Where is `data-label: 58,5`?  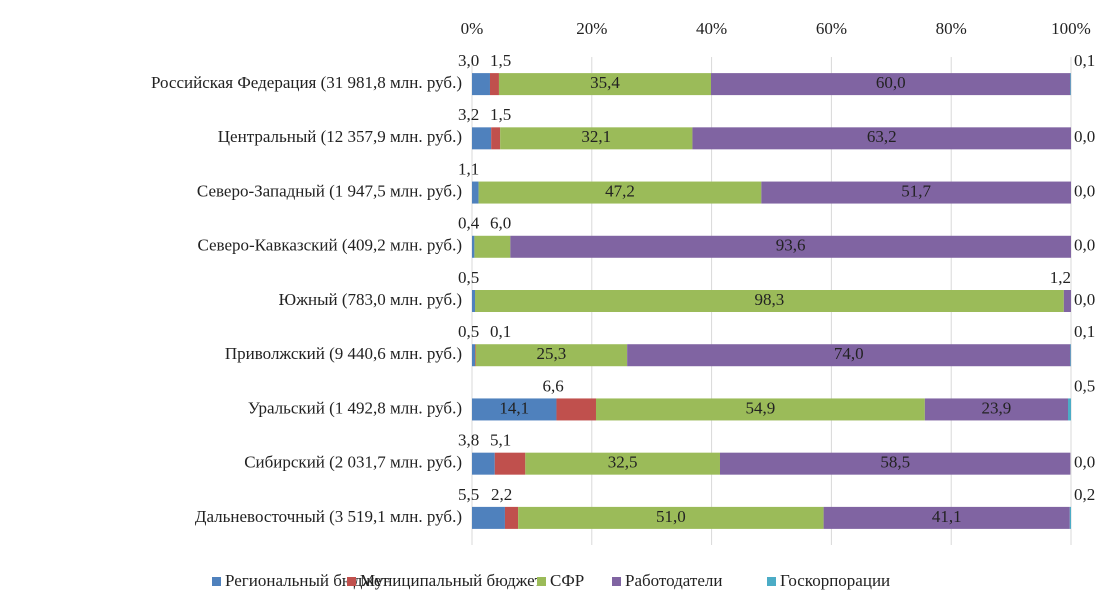 data-label: 58,5 is located at coordinates (895, 462).